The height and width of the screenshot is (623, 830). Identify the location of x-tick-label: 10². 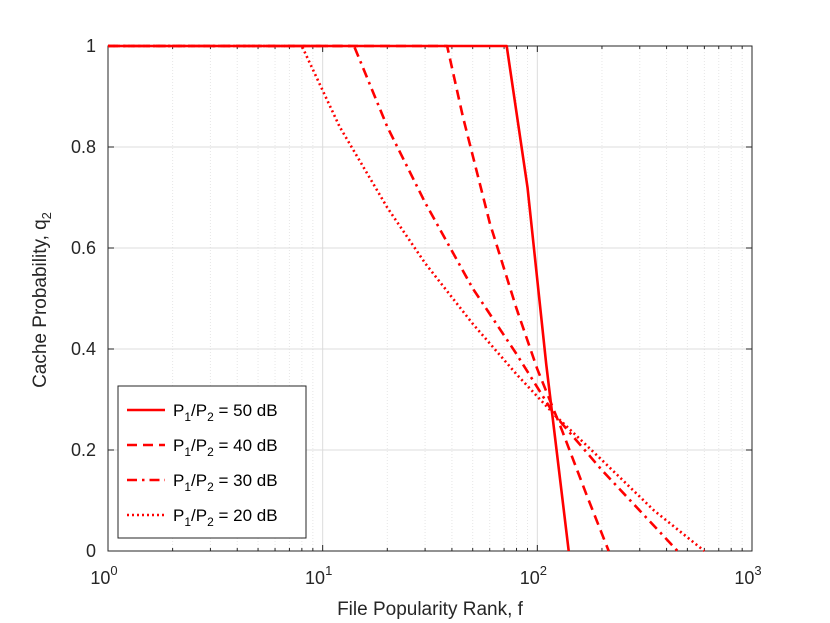
(533, 575).